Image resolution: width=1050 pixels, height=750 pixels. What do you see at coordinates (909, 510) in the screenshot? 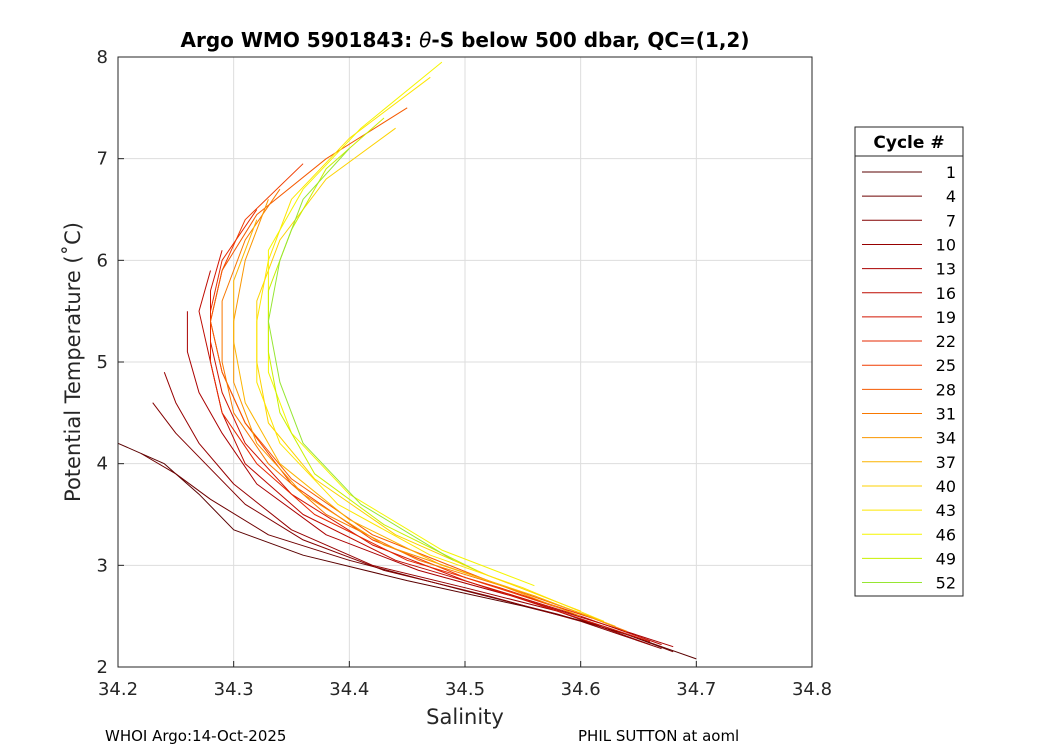
I see `legend-entry: 43` at bounding box center [909, 510].